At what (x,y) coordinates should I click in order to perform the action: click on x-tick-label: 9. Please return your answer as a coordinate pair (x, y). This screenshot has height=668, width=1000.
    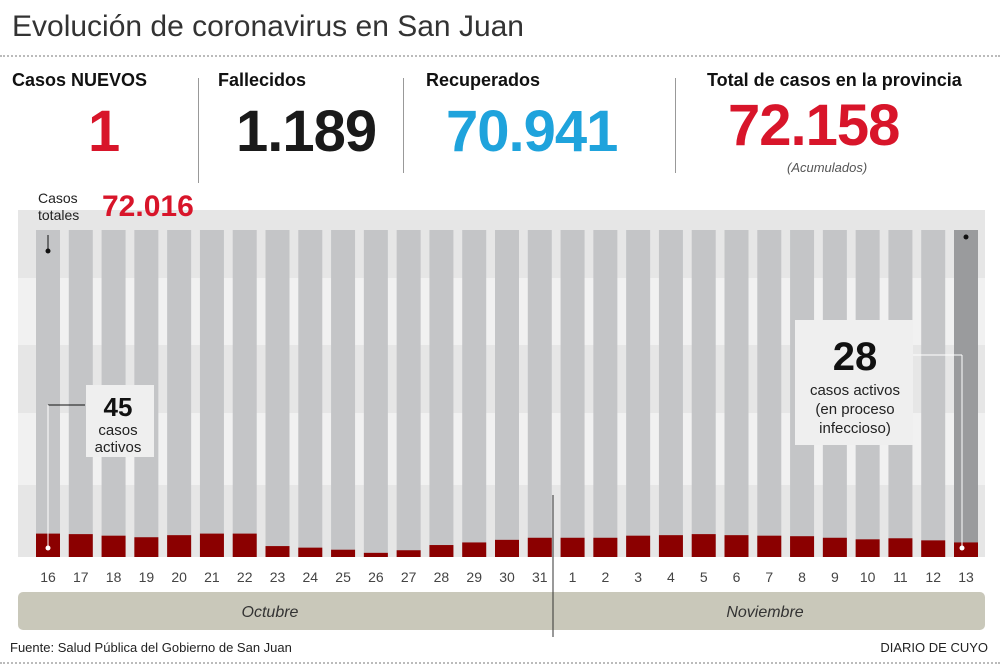
    Looking at the image, I should click on (835, 577).